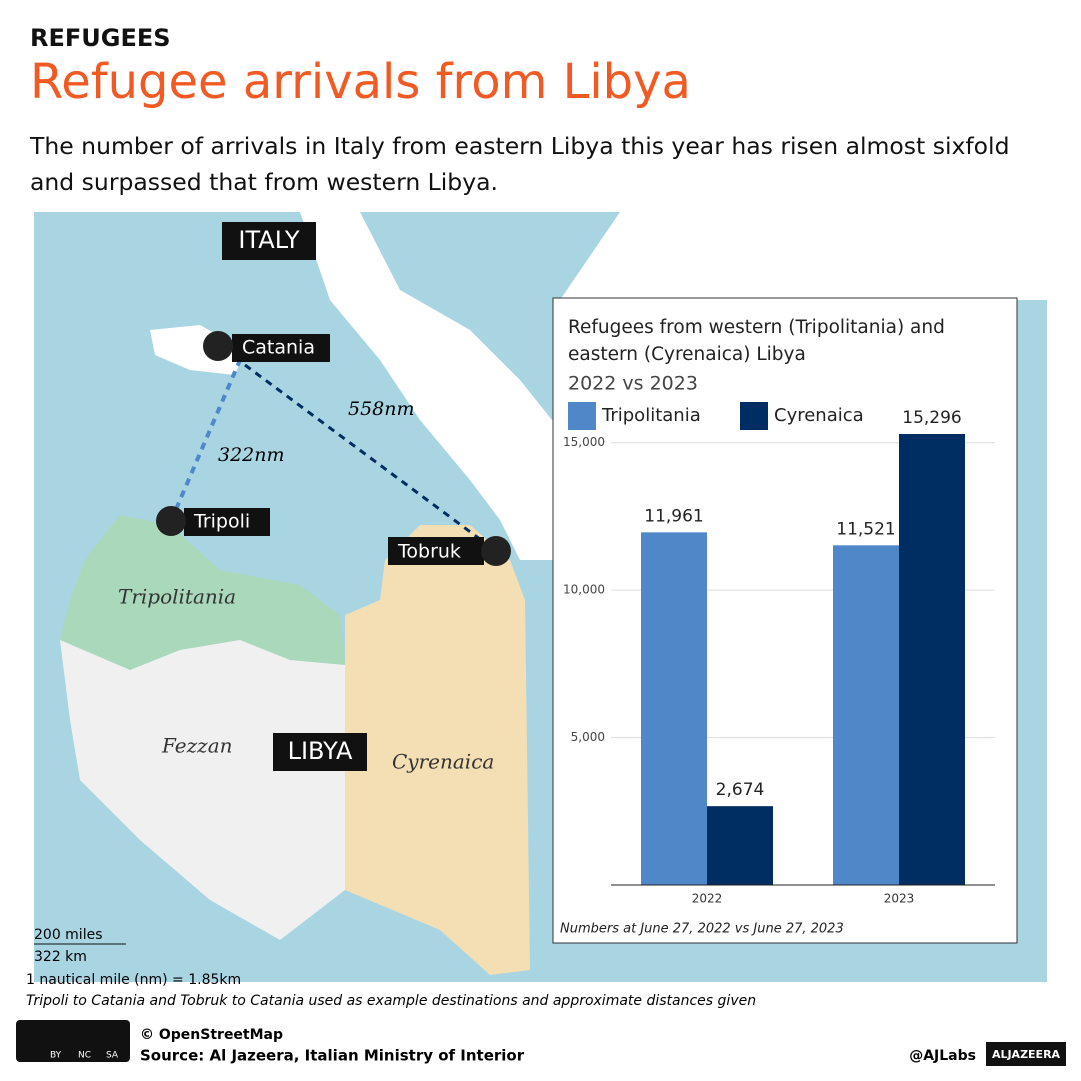  What do you see at coordinates (202, 790) in the screenshot?
I see `fezzan-region` at bounding box center [202, 790].